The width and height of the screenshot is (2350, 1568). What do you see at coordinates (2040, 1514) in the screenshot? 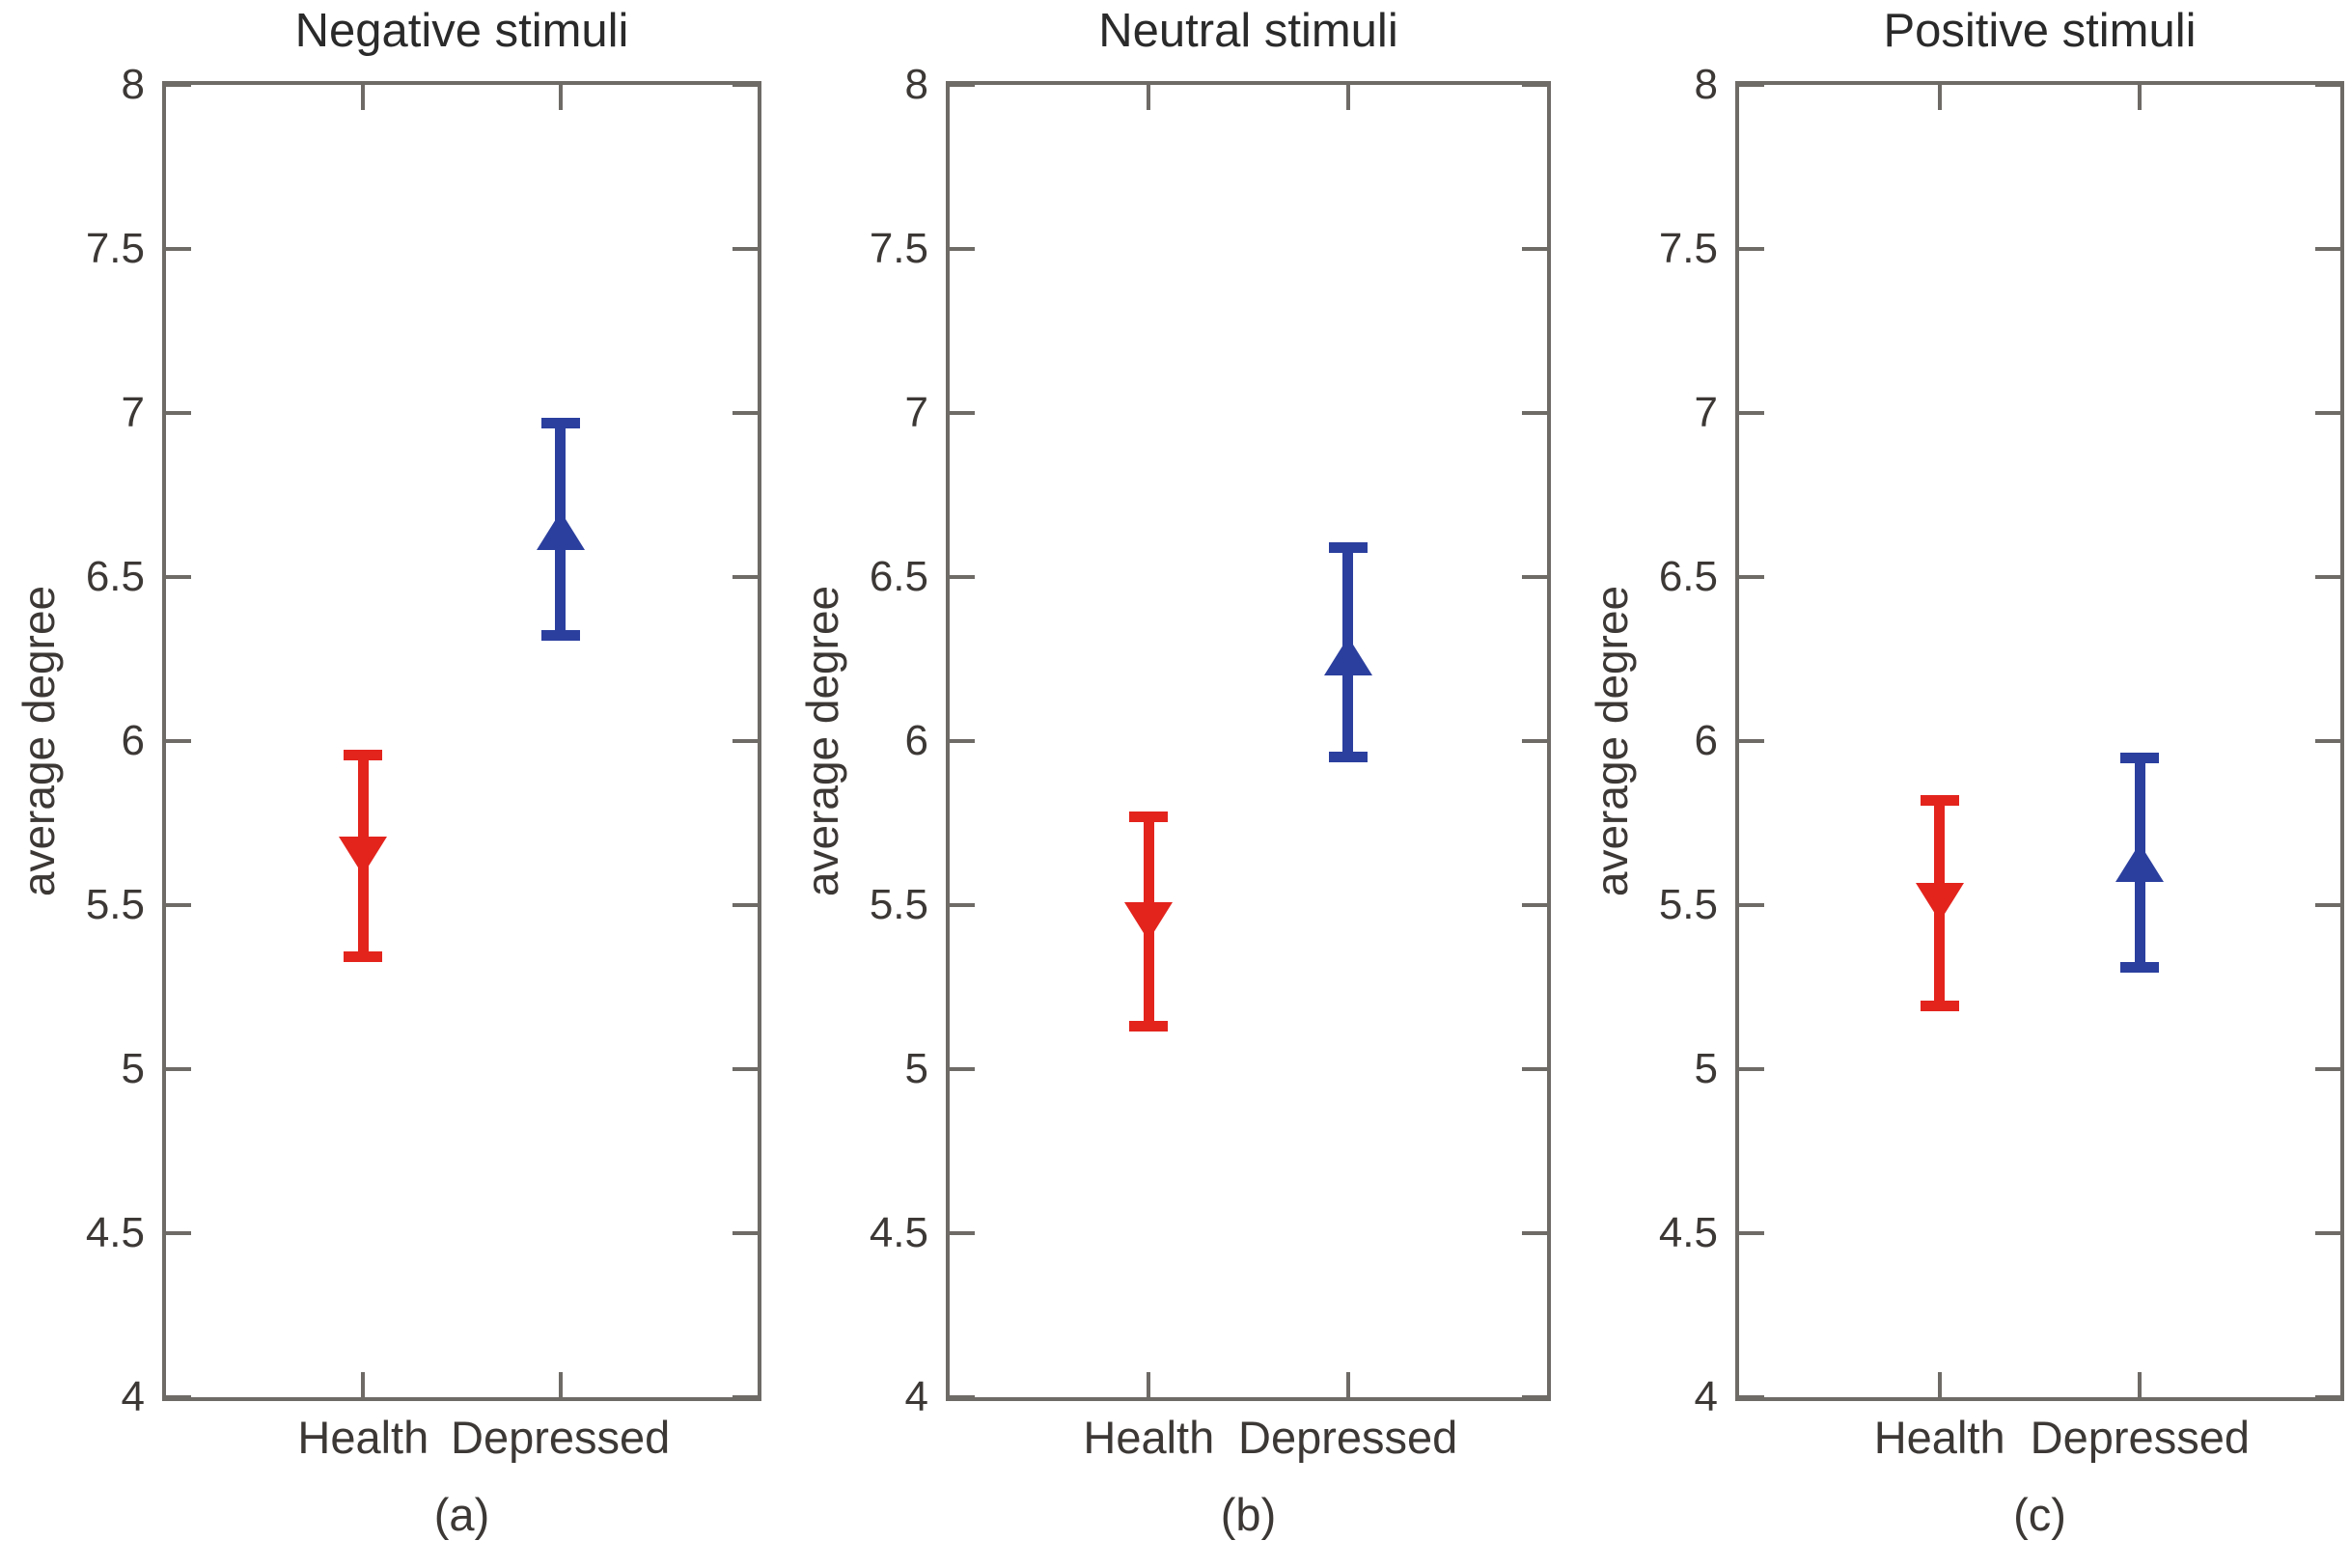
I see `subplot-positive-caption: (c)` at bounding box center [2040, 1514].